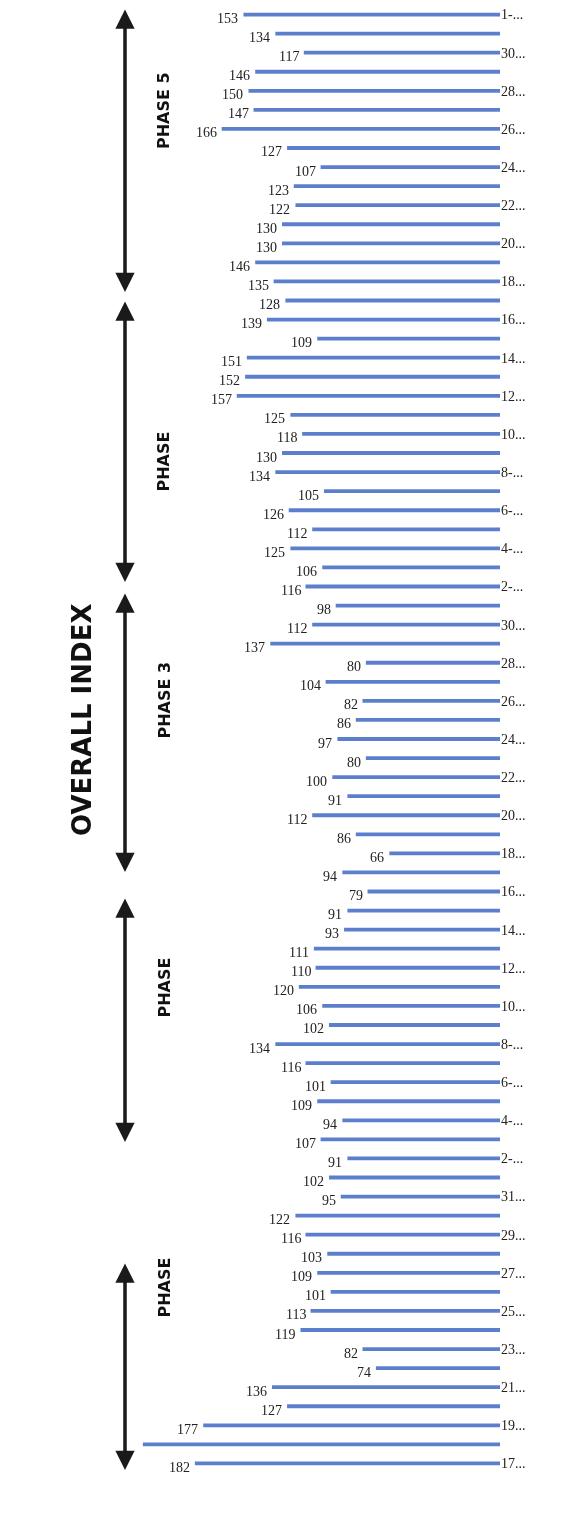 The image size is (561, 1525). What do you see at coordinates (271, 151) in the screenshot?
I see `data-label: 127` at bounding box center [271, 151].